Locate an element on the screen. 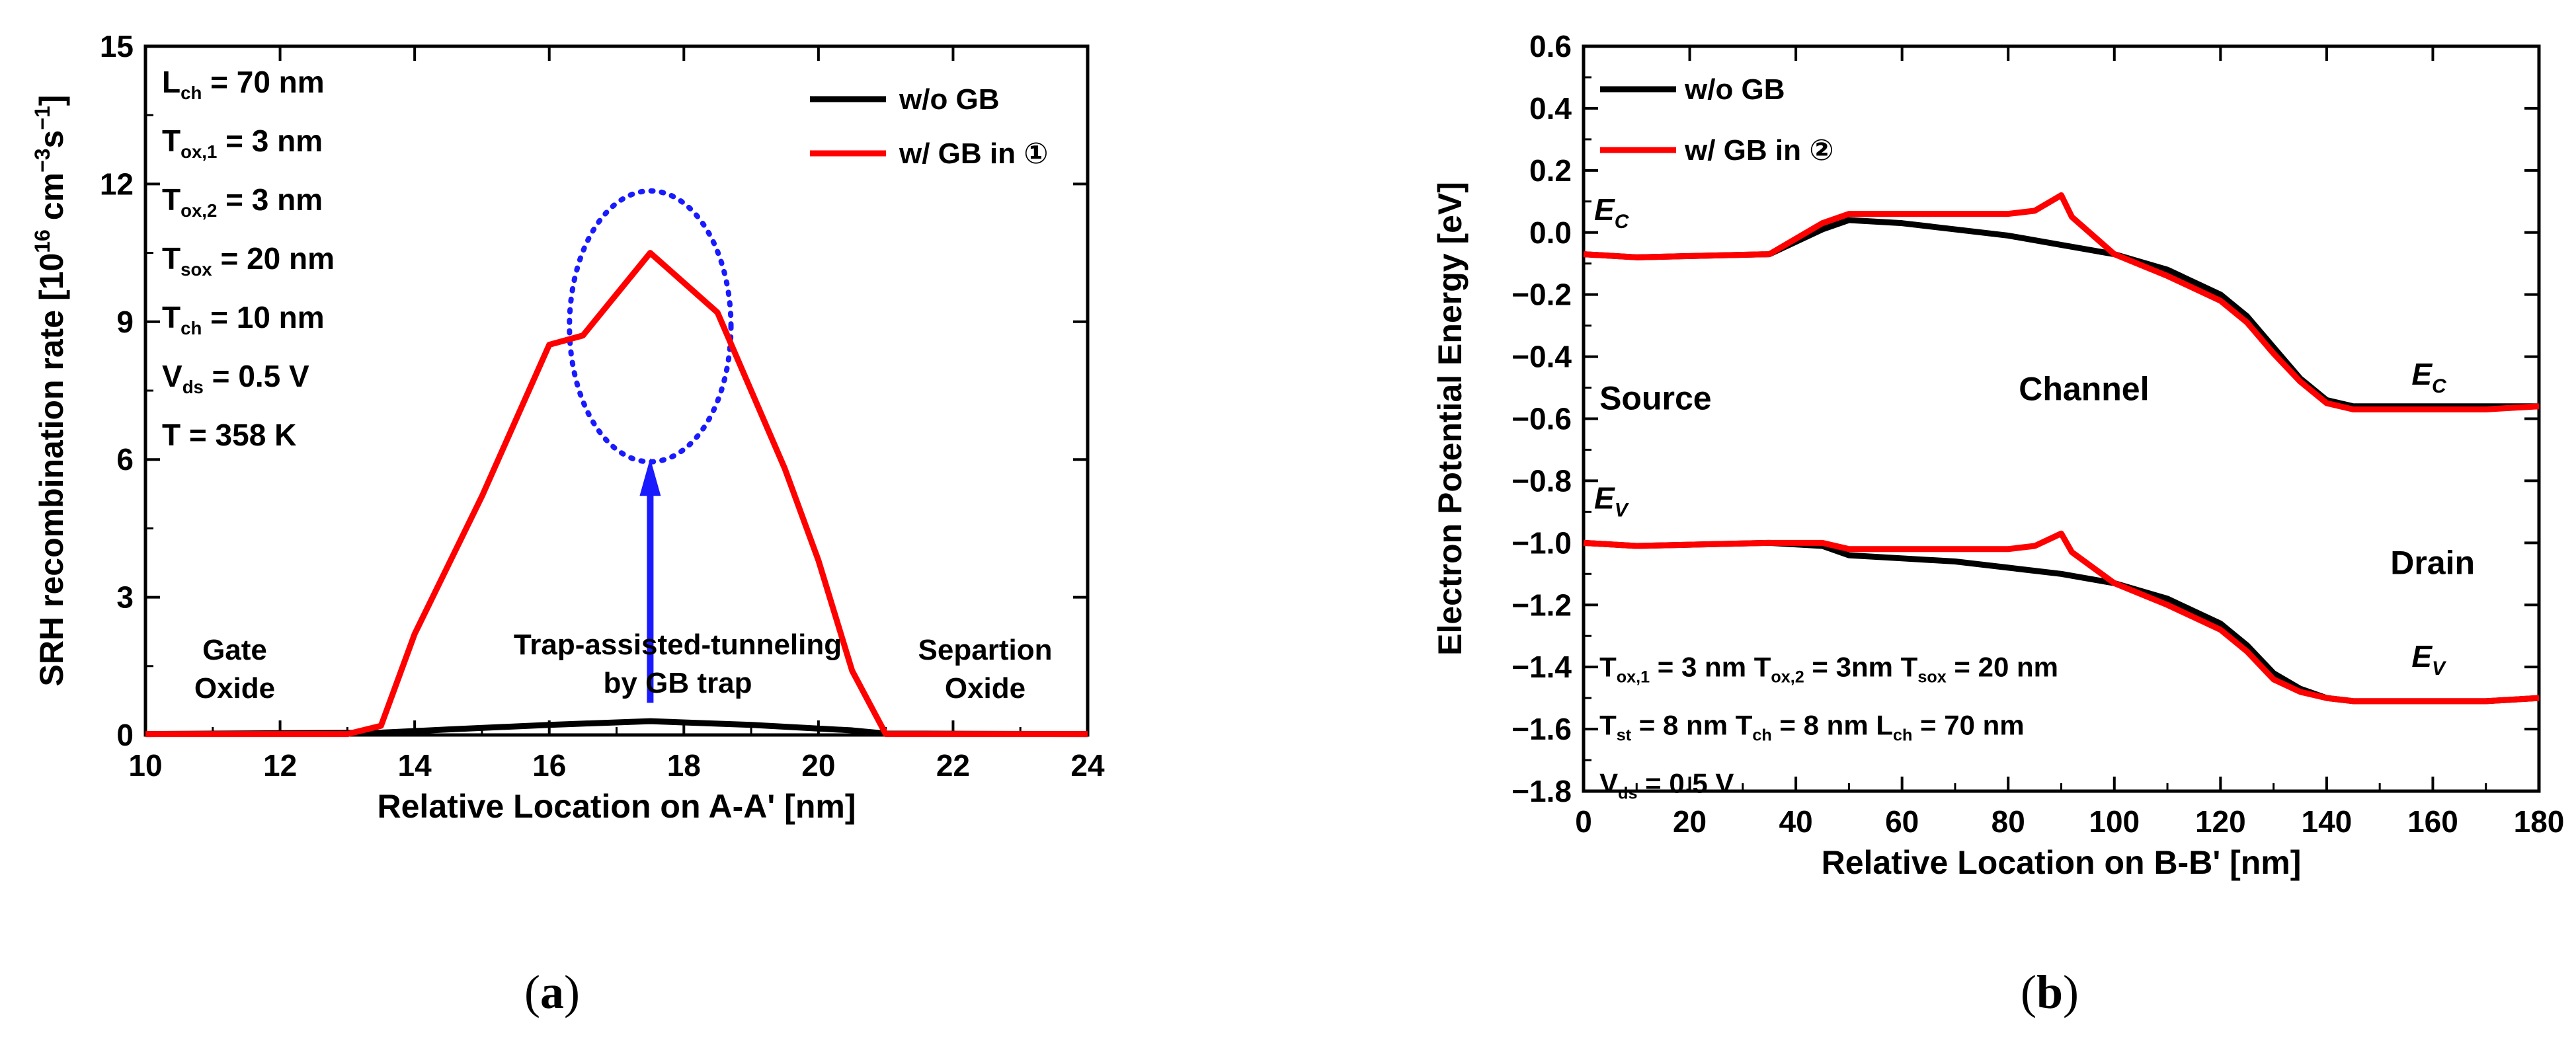 Image resolution: width=2576 pixels, height=1039 pixels. param-line-b-2: Vds = 0.5 V is located at coordinates (1667, 784).